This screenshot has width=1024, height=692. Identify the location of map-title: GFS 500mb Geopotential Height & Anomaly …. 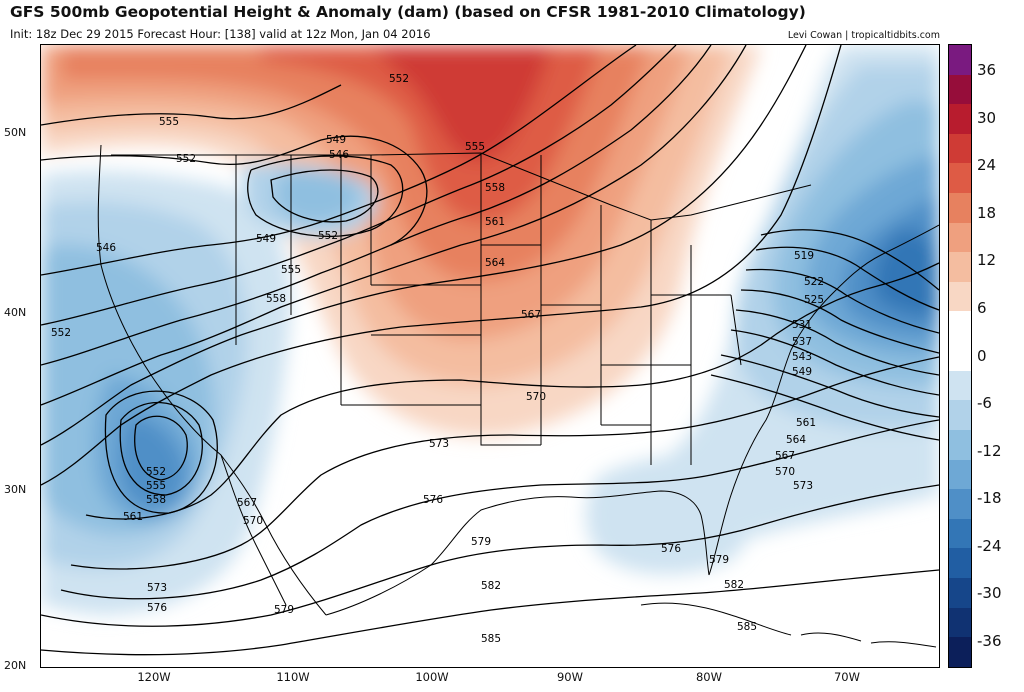
(408, 12).